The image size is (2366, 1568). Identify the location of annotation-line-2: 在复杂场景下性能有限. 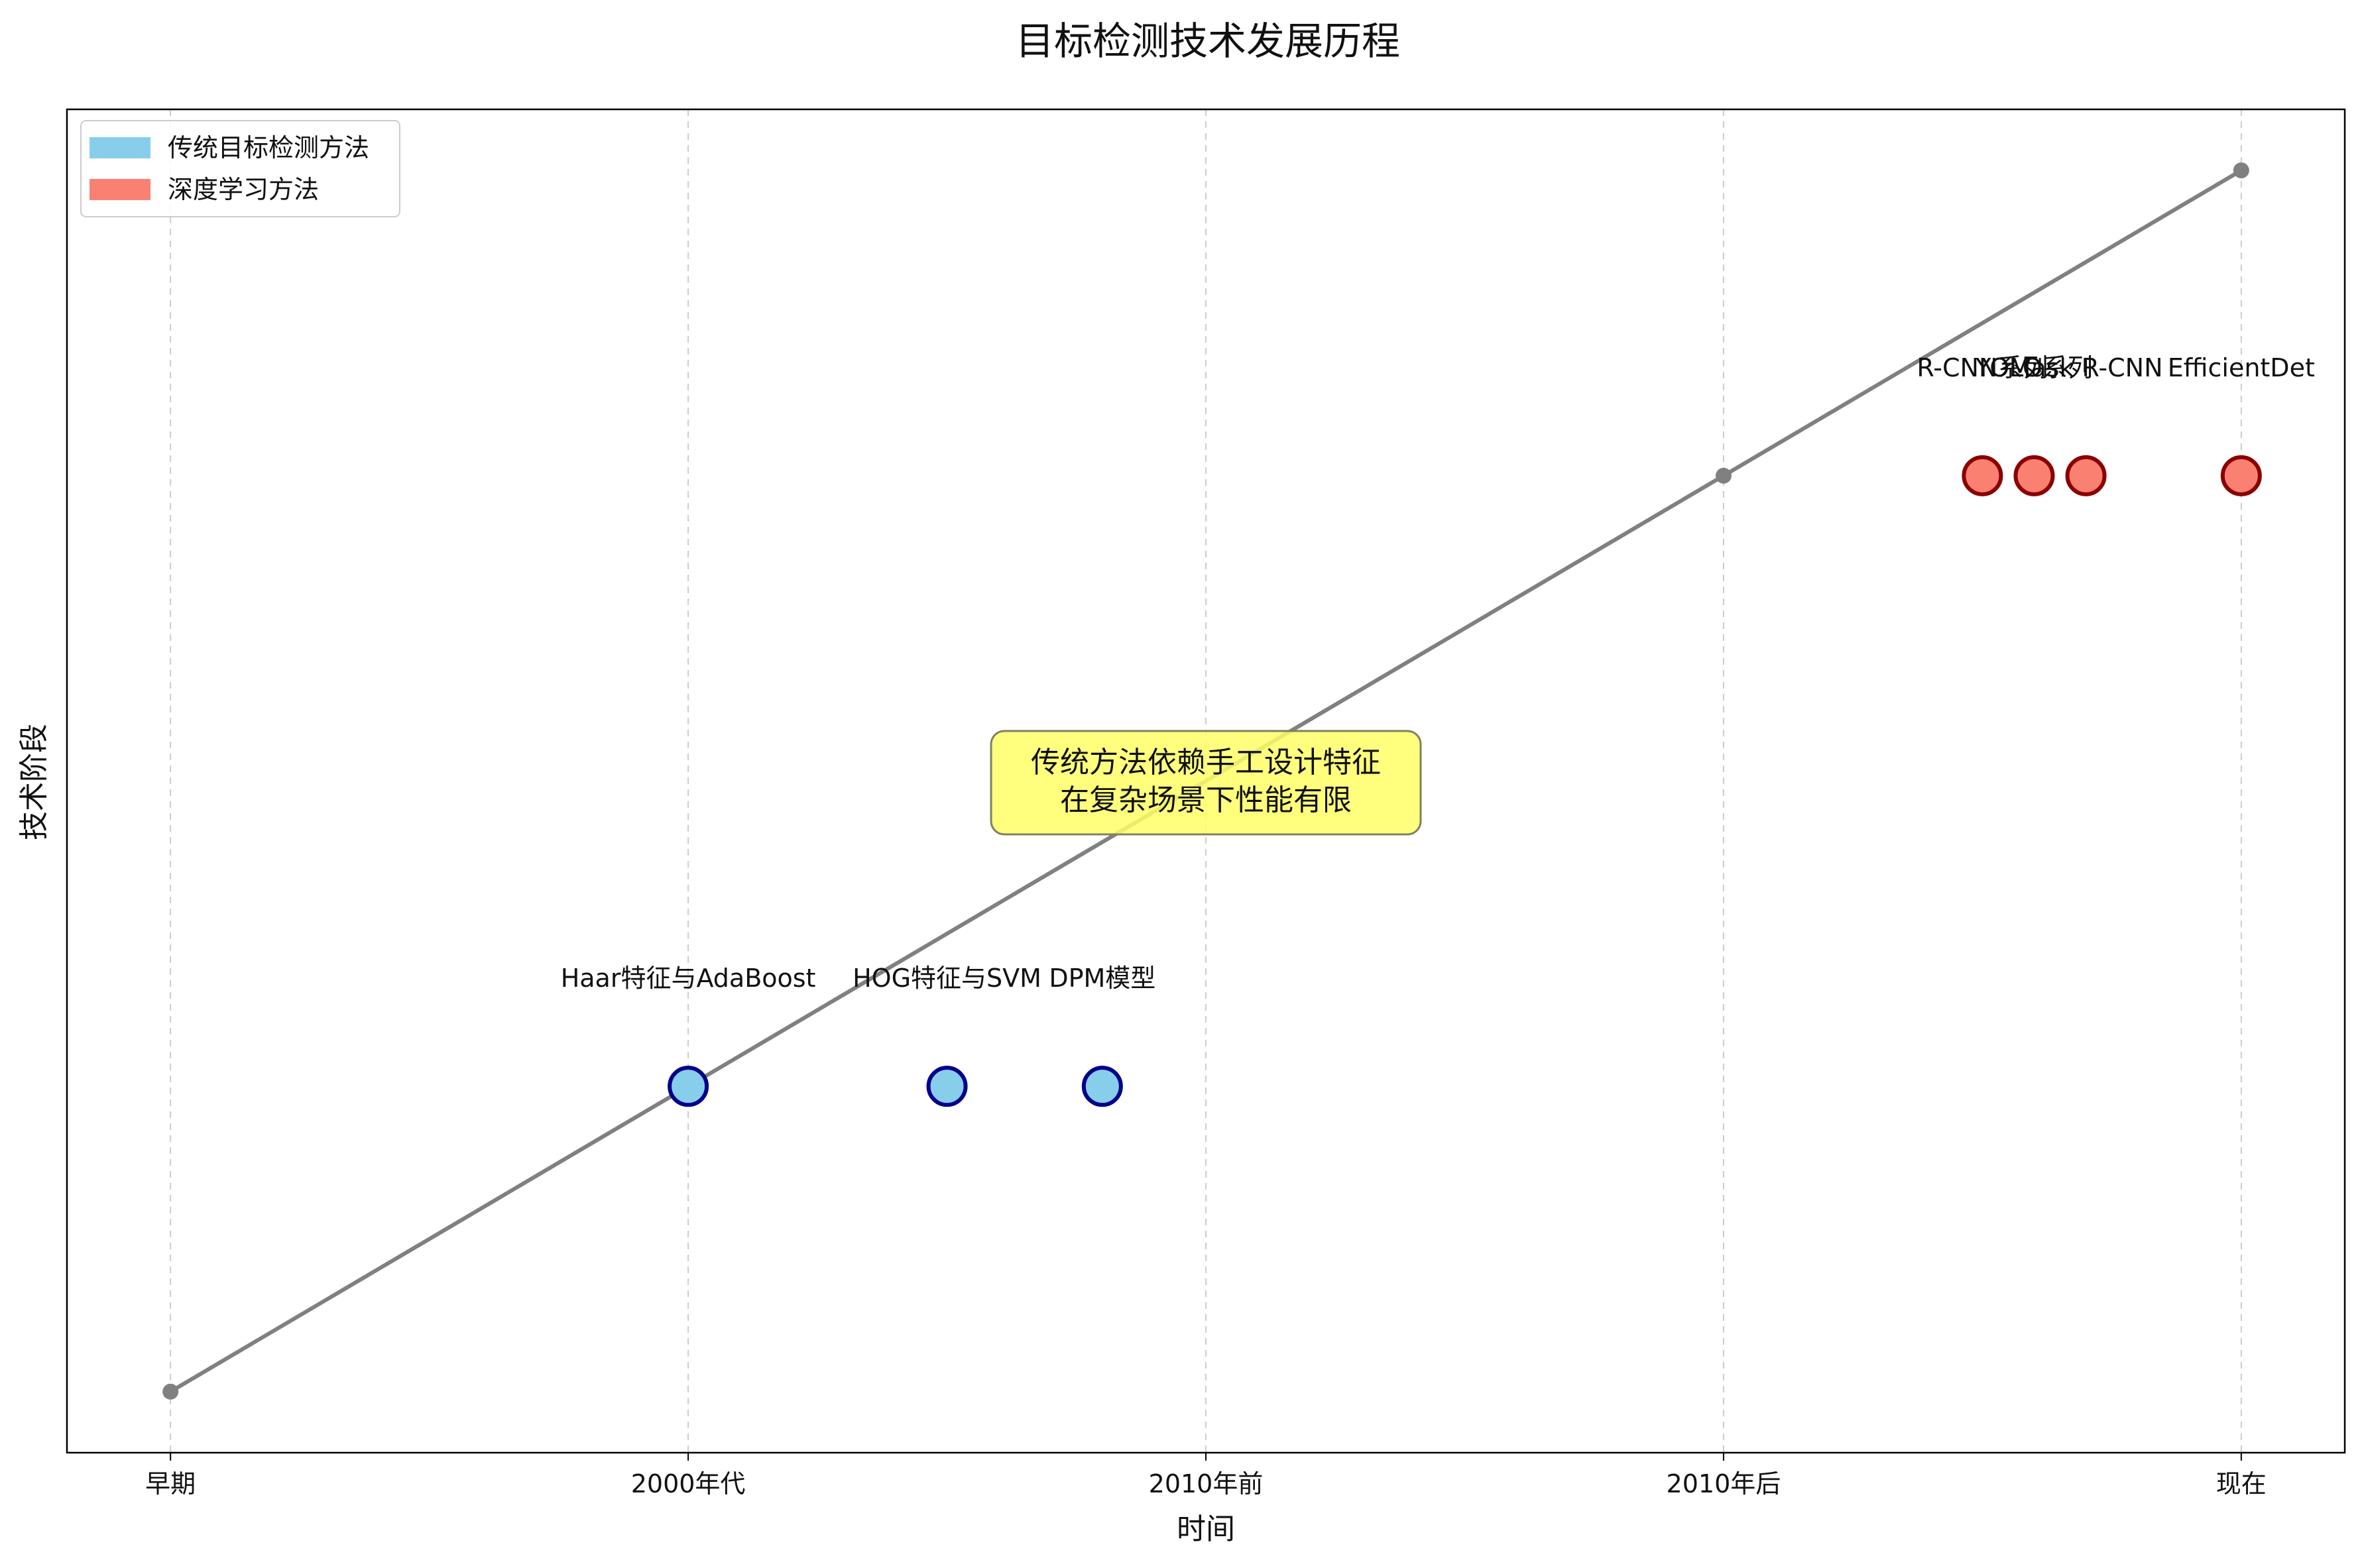
(1206, 800).